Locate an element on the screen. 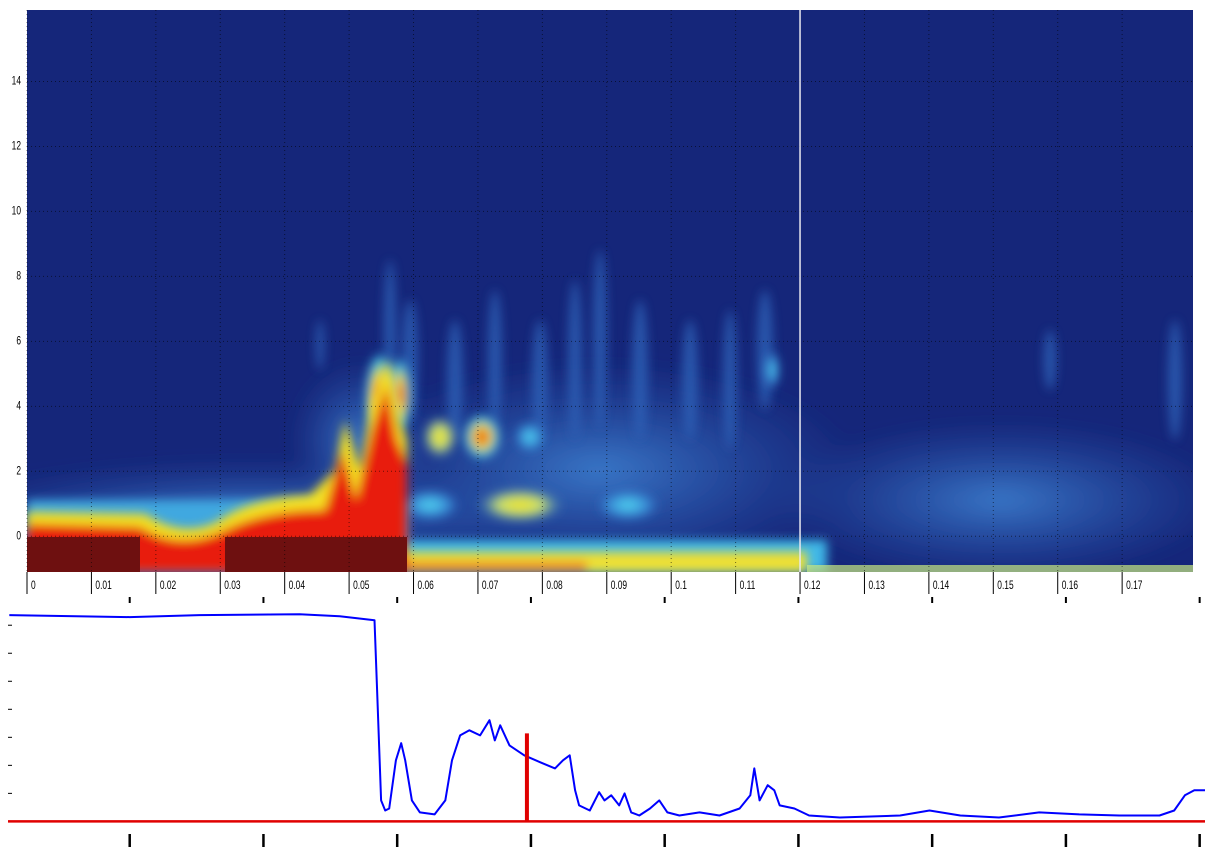 The image size is (1213, 848). y-tick-label: 14 is located at coordinates (17, 81).